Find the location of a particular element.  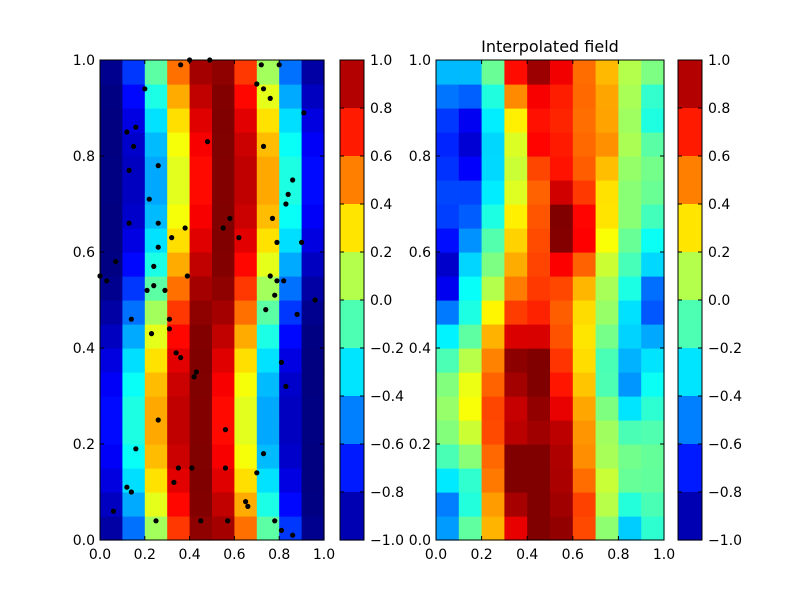

colorbar-tick-label: −0.4 is located at coordinates (725, 397).